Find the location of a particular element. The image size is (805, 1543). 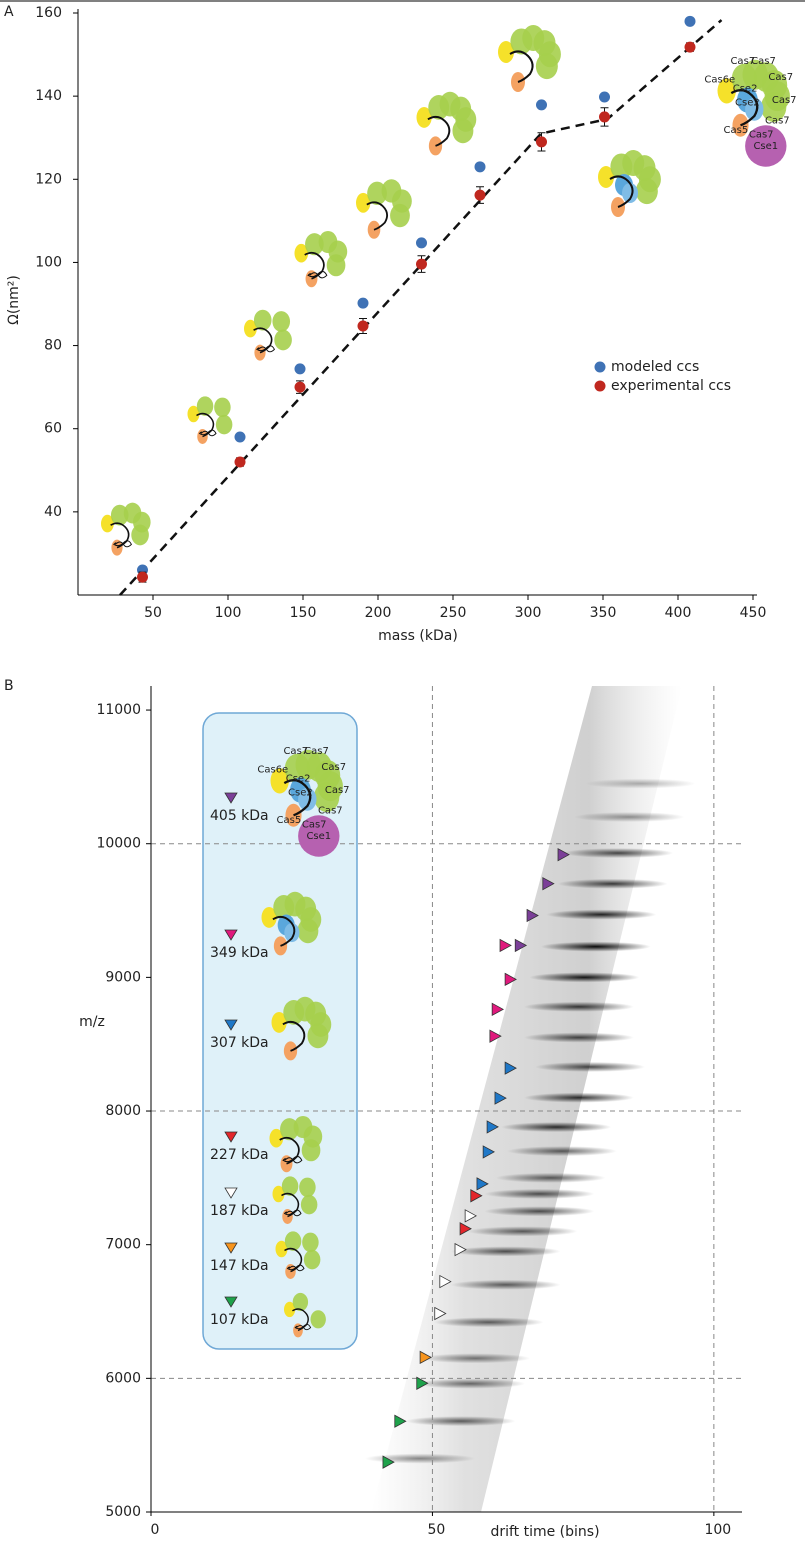

x-tick-label: 350 is located at coordinates (603, 613).